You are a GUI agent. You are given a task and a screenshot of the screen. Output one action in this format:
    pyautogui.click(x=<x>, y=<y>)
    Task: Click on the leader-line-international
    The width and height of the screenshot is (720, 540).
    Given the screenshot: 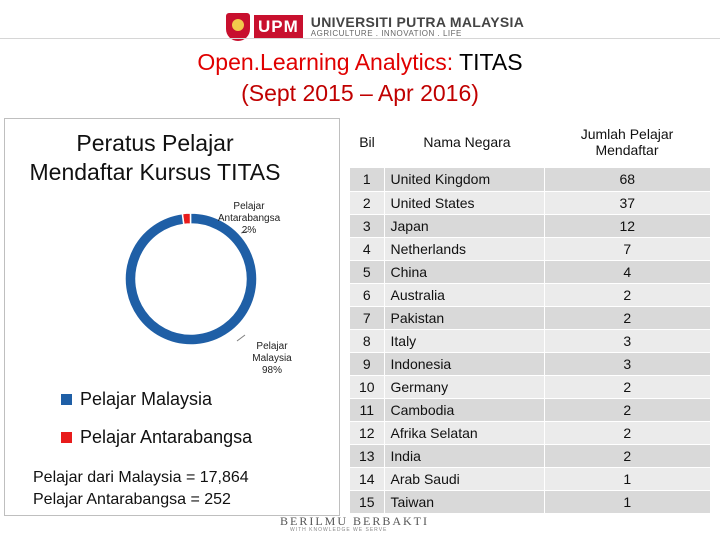 What is the action you would take?
    pyautogui.click(x=245, y=232)
    